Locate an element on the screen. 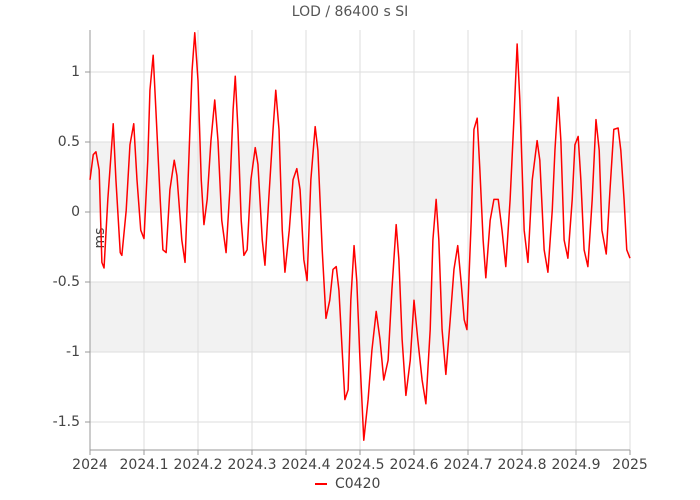  y-tick-label: -0.5 is located at coordinates (66, 282).